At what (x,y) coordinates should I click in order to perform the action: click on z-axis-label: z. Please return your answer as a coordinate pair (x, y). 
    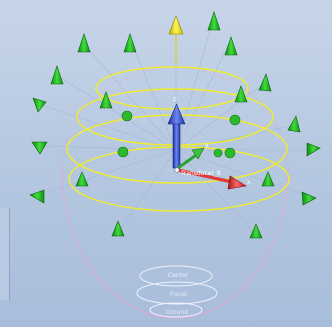
    Looking at the image, I should click on (174, 99).